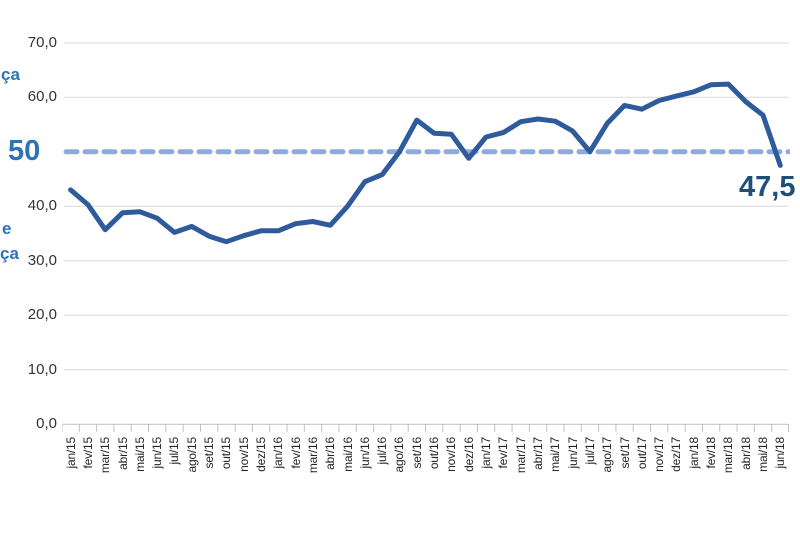  Describe the element at coordinates (711, 453) in the screenshot. I see `x-axis-label: fev/18` at that location.